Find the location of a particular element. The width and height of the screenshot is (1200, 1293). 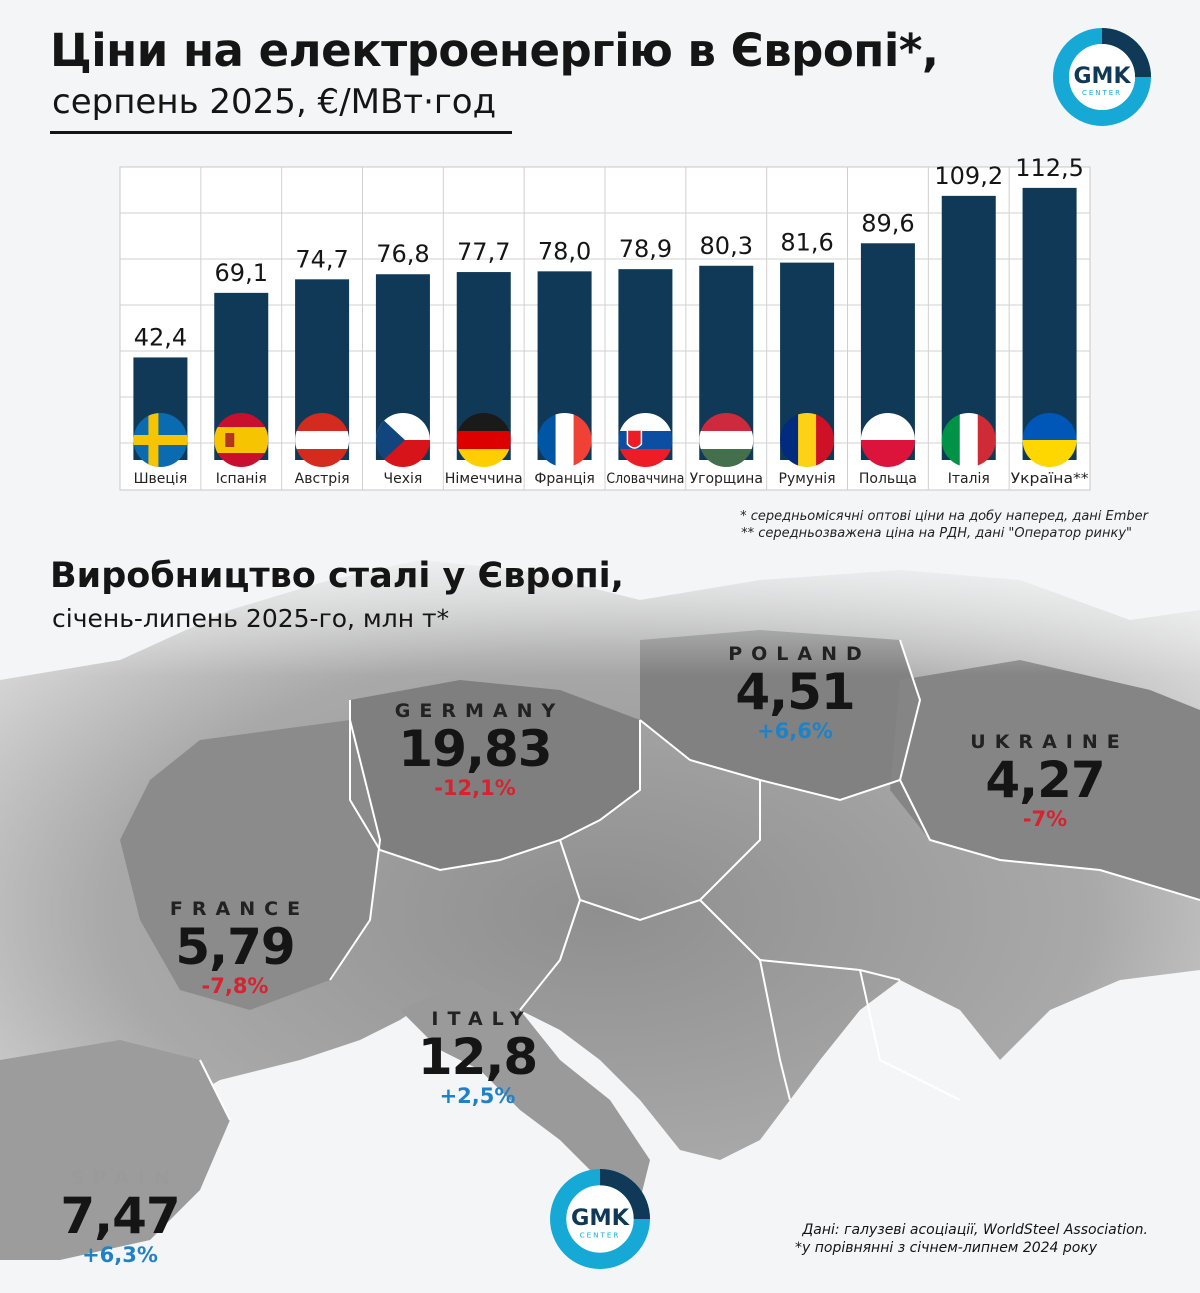

title-underline is located at coordinates (281, 132).